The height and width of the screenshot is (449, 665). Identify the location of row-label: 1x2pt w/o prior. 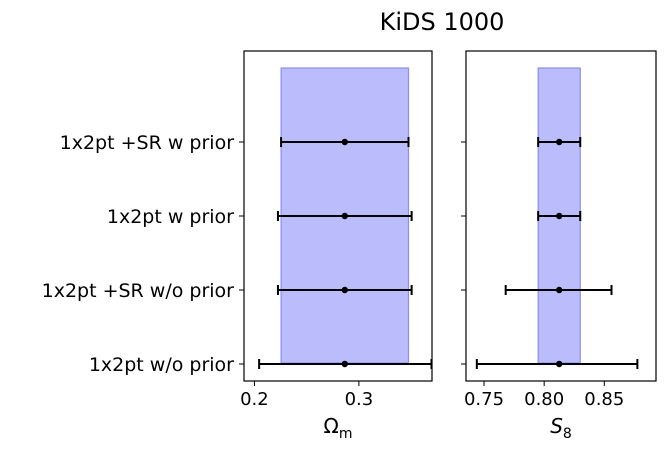
(161, 365).